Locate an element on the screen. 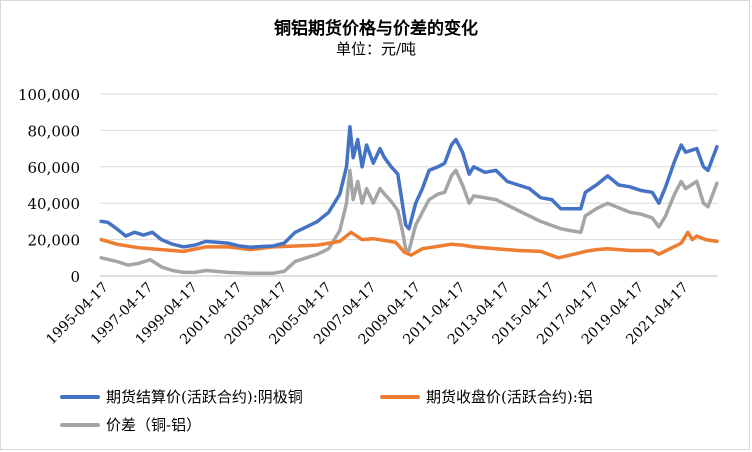 Image resolution: width=752 pixels, height=452 pixels. y-tick-label: 40,000 is located at coordinates (54, 204).